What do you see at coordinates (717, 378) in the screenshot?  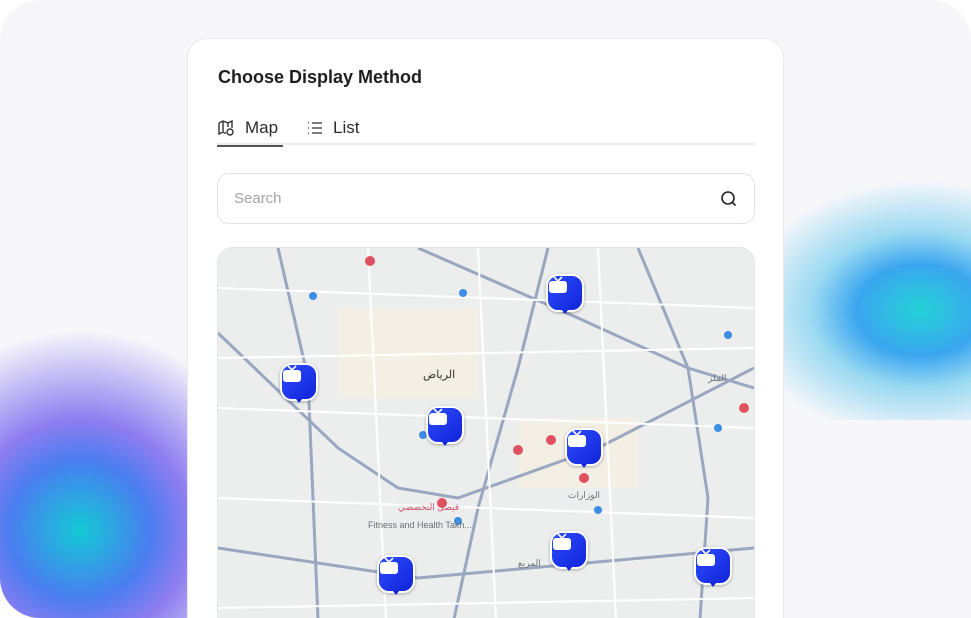 I see `map-label: الملز` at bounding box center [717, 378].